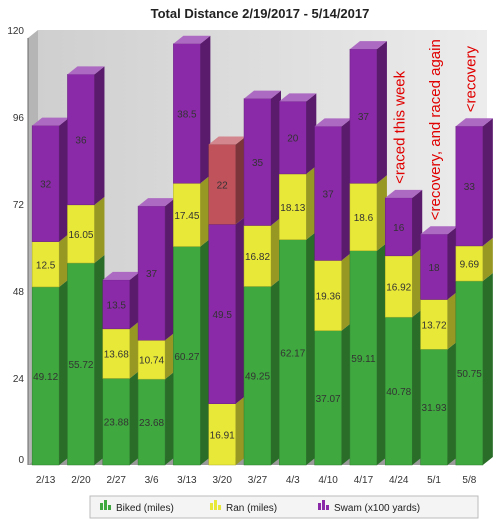 This screenshot has width=500, height=525. Describe the element at coordinates (293, 139) in the screenshot. I see `data-label: 20` at that location.